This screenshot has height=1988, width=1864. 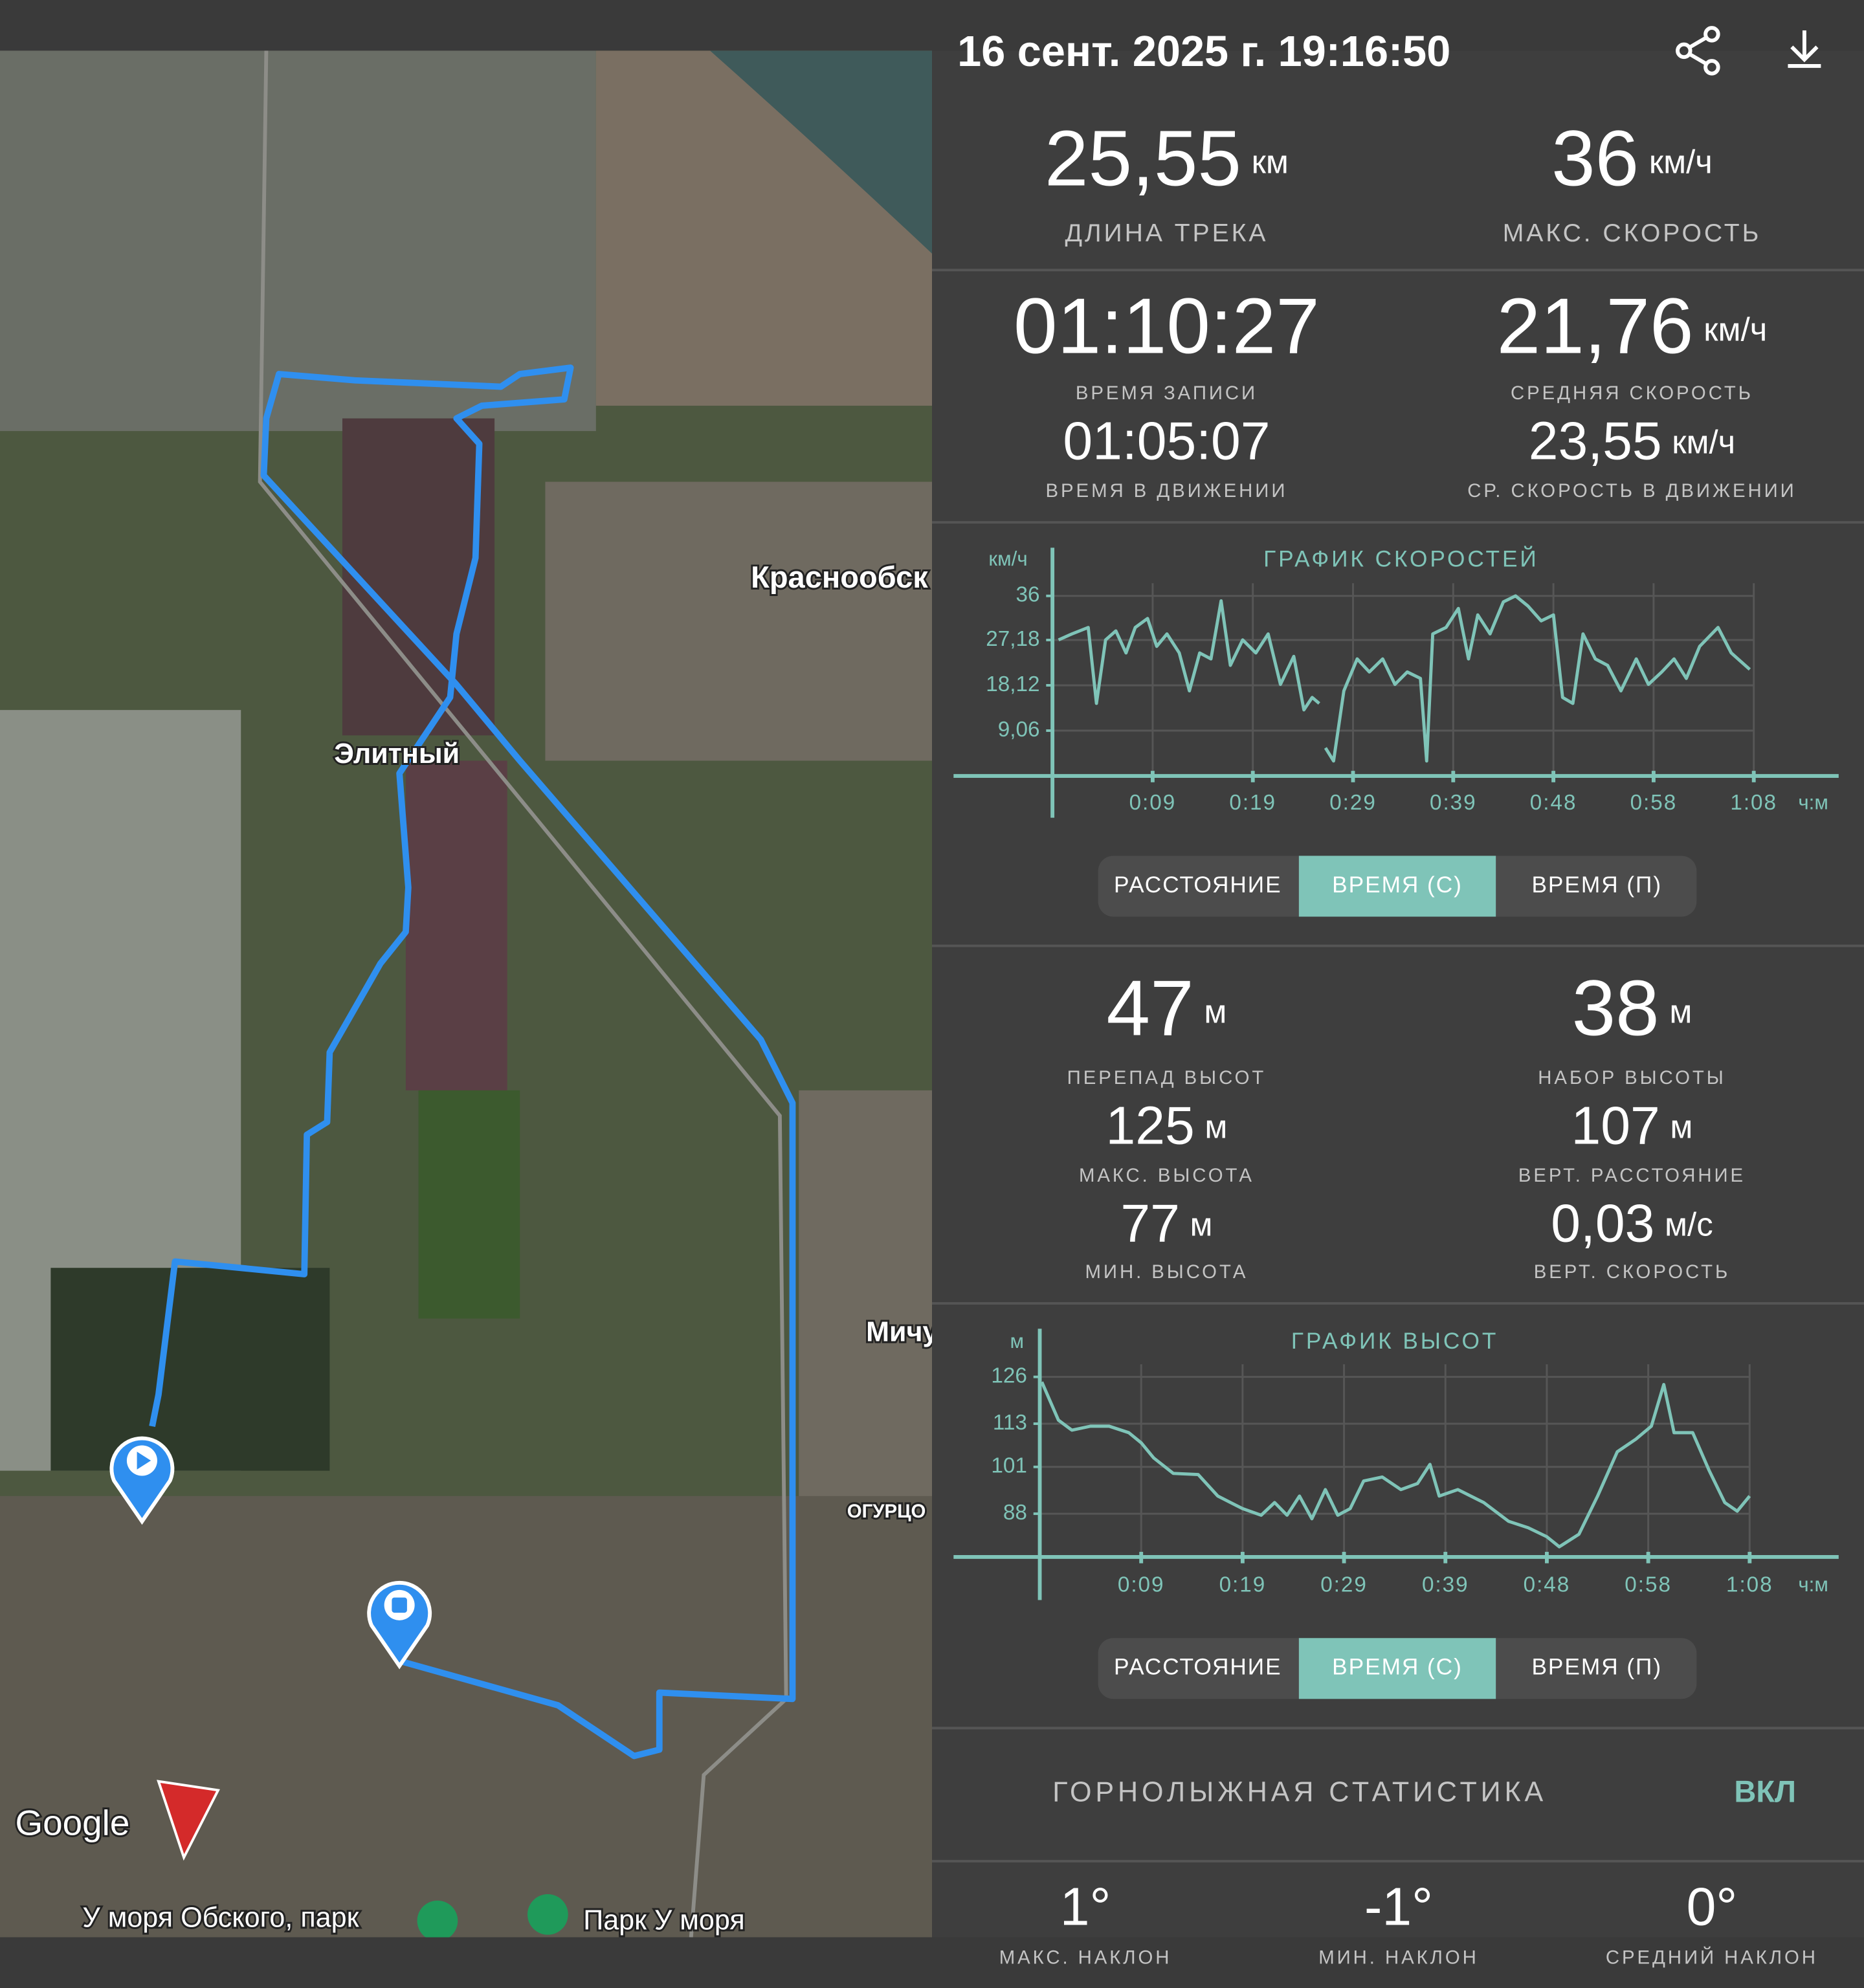 What do you see at coordinates (839, 577) in the screenshot?
I see `map-label: Краснообск` at bounding box center [839, 577].